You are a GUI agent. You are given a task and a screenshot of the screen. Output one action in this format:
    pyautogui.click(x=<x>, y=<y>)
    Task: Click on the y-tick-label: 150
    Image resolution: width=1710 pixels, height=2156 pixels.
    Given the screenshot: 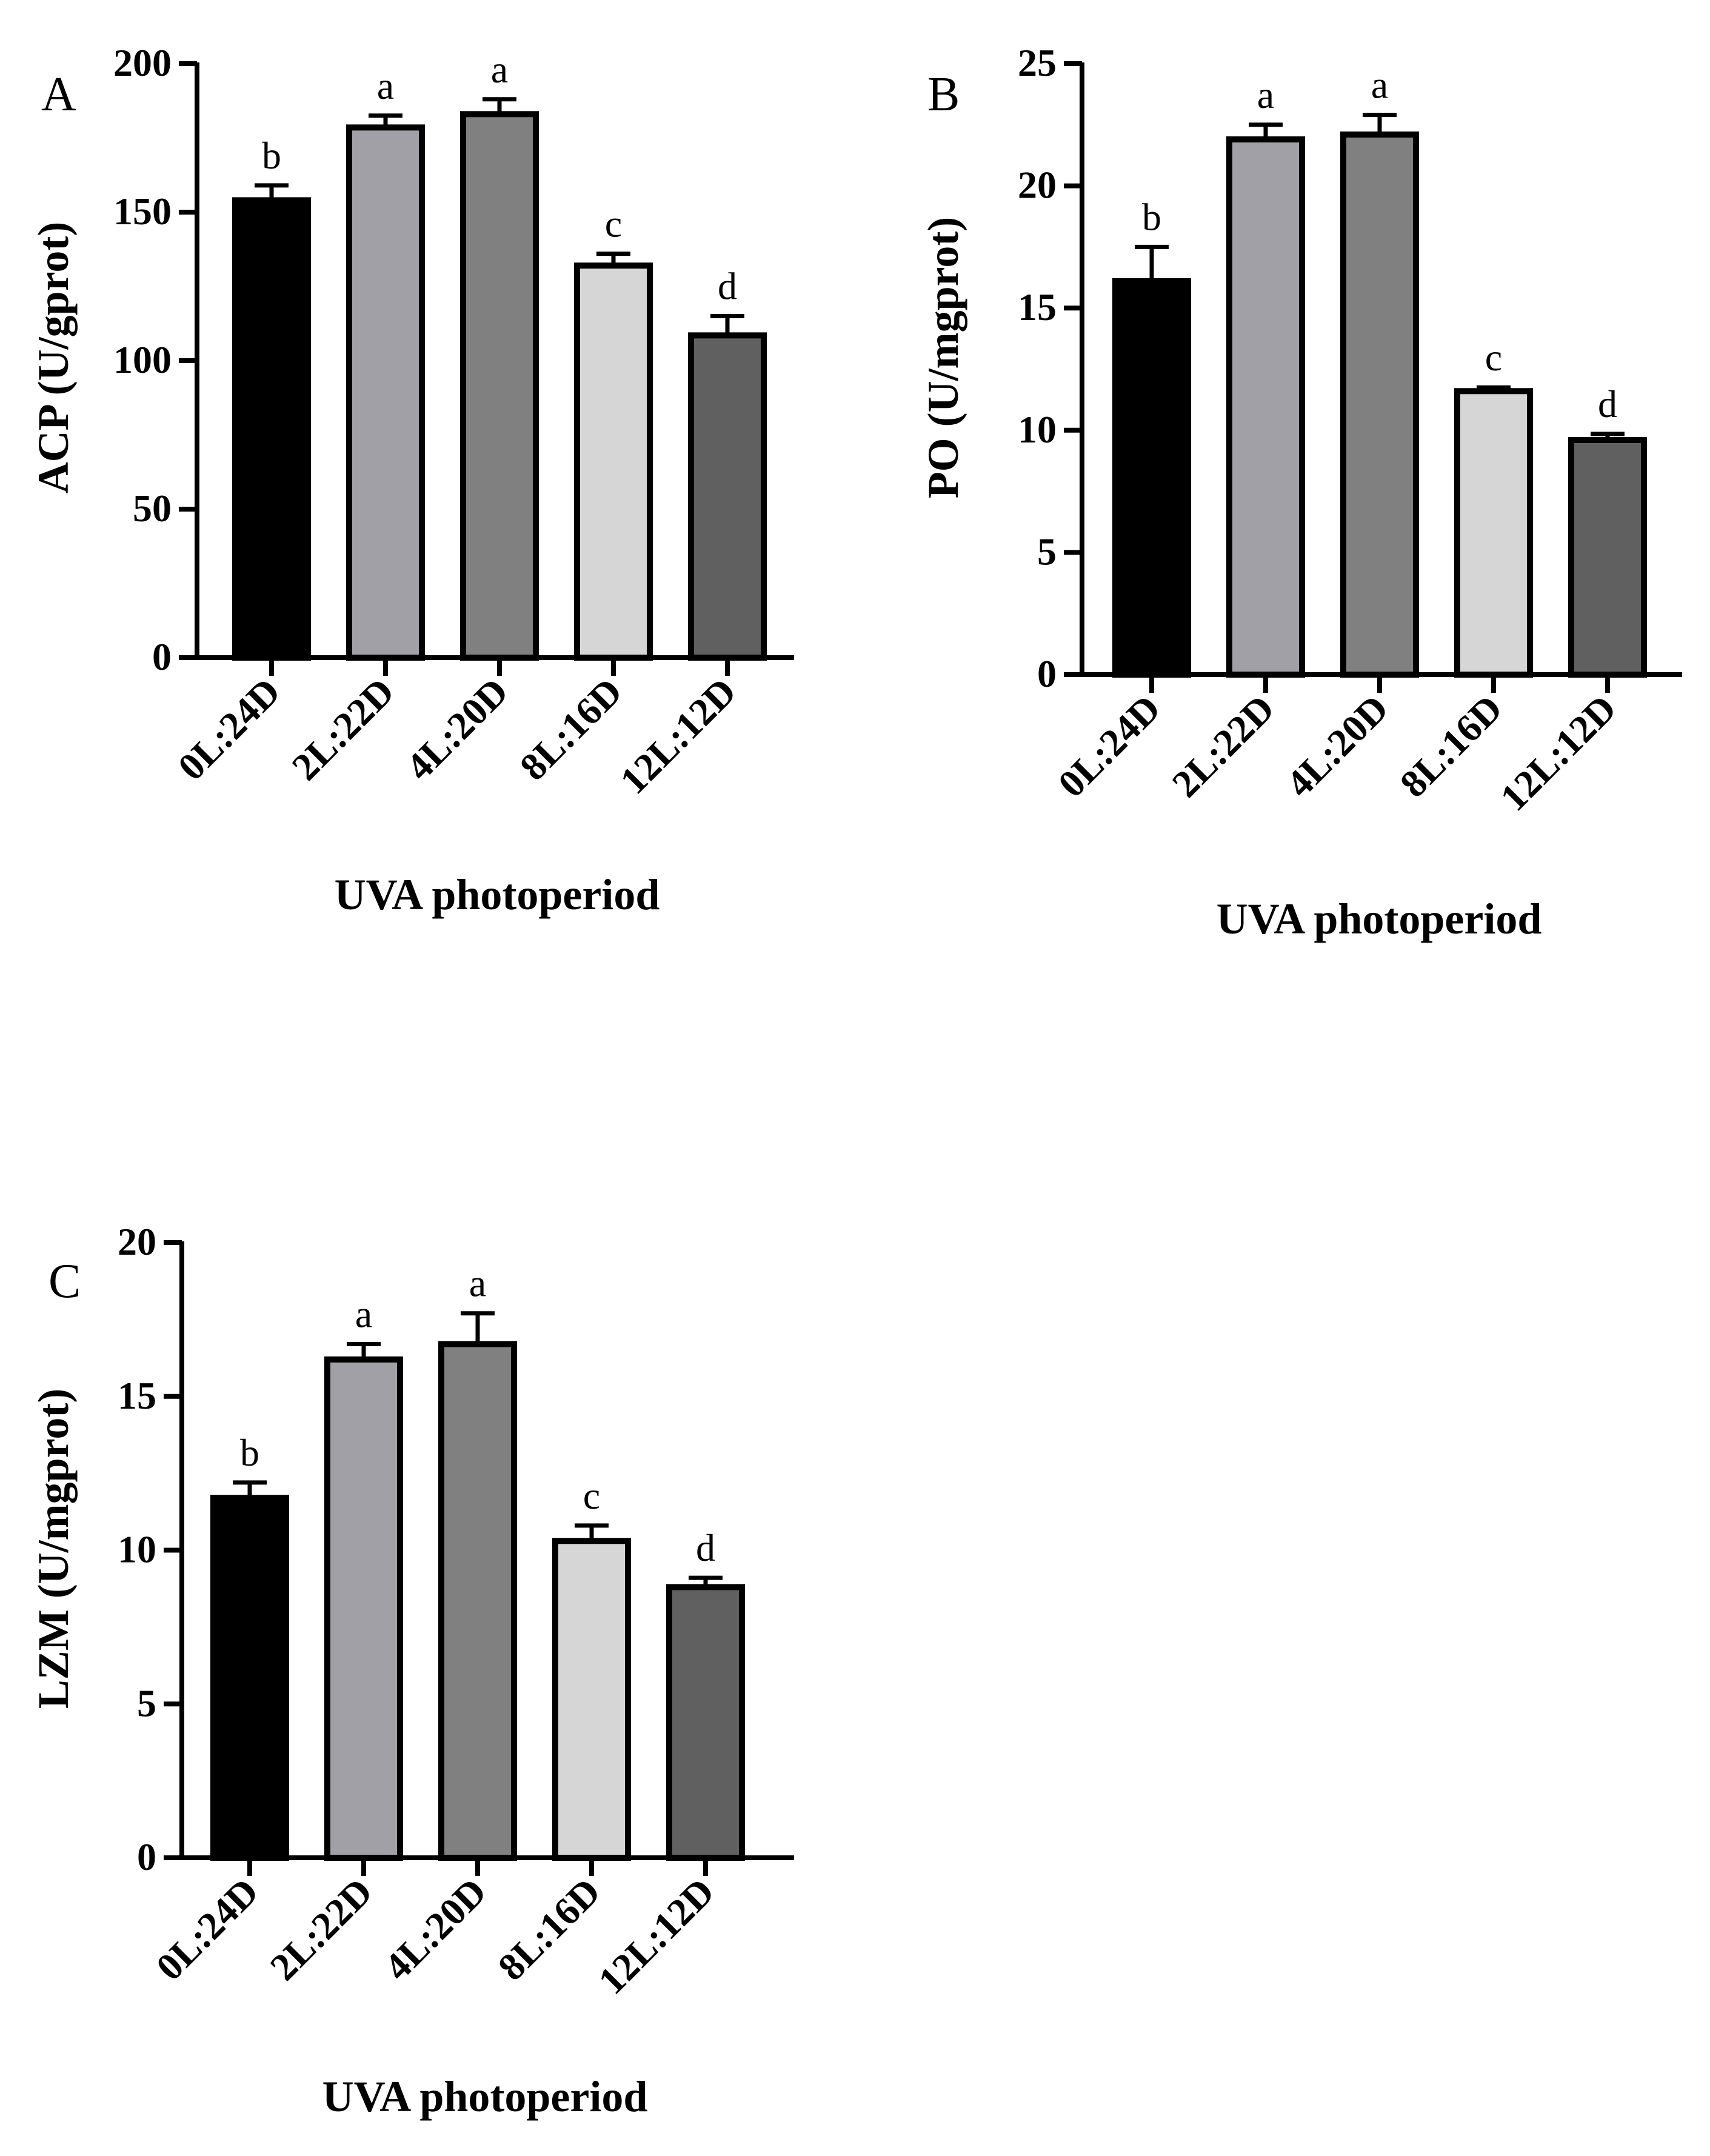 What is the action you would take?
    pyautogui.click(x=142, y=211)
    